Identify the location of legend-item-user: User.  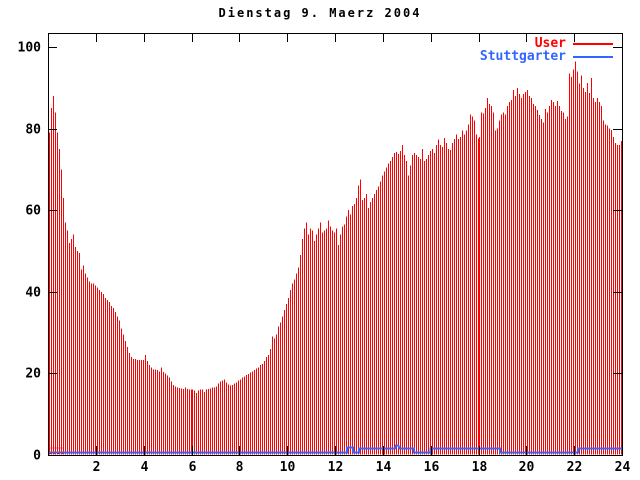
(541, 43).